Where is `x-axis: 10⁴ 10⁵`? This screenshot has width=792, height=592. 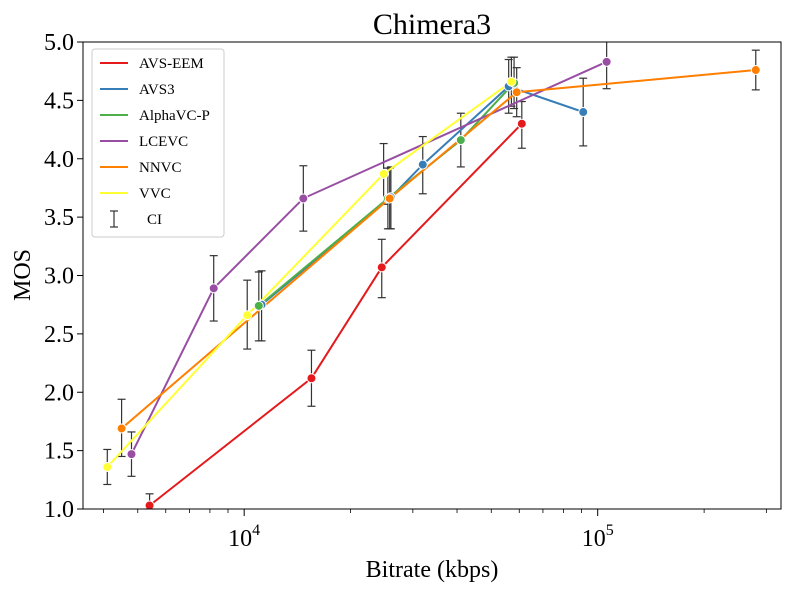
x-axis: 10⁴ 10⁵ is located at coordinates (435, 530).